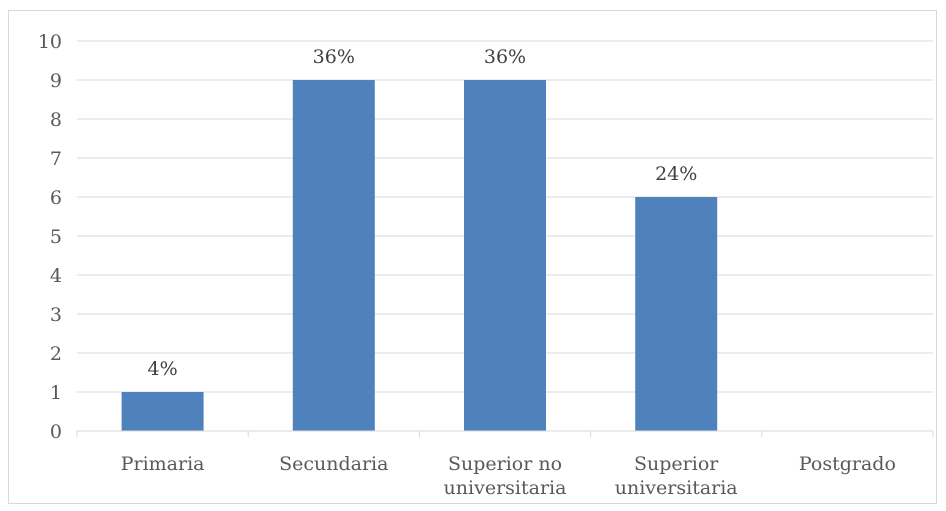 The height and width of the screenshot is (511, 946). I want to click on y-tick-label: 10, so click(50, 42).